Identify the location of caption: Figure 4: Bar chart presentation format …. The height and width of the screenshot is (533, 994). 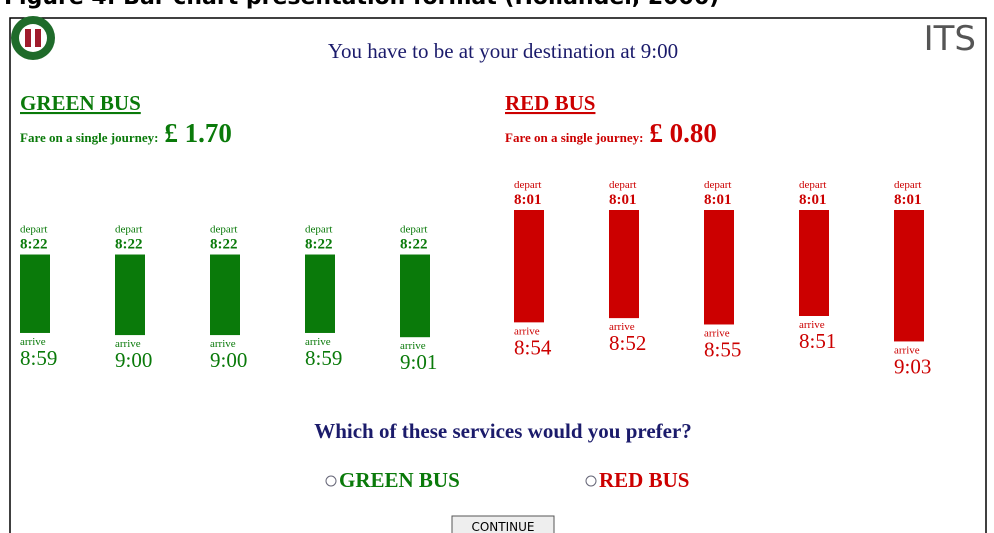
(361, 5).